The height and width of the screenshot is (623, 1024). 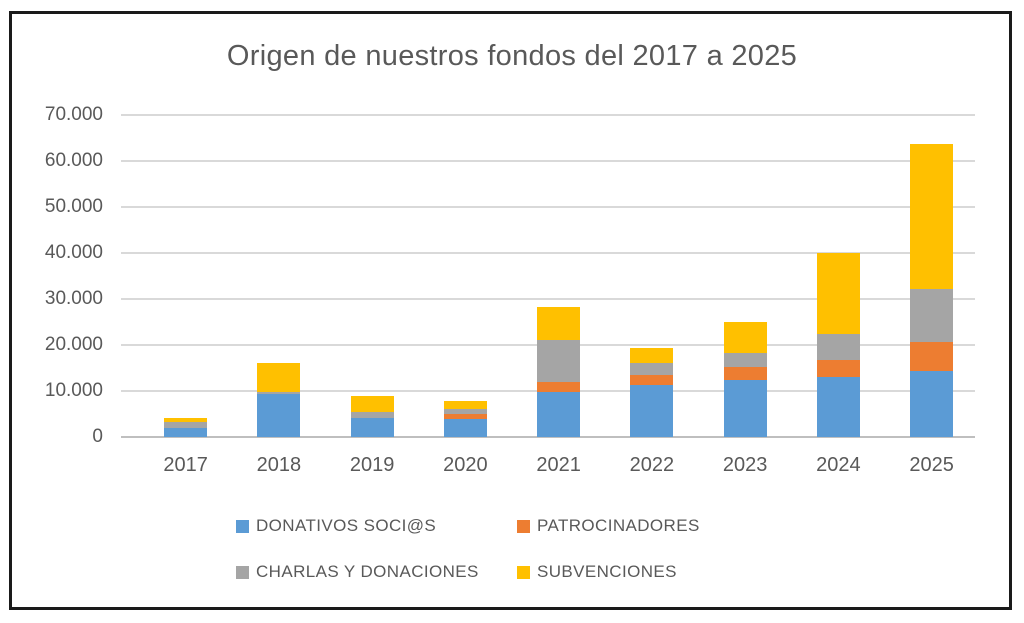 I want to click on bar-2025, so click(x=932, y=290).